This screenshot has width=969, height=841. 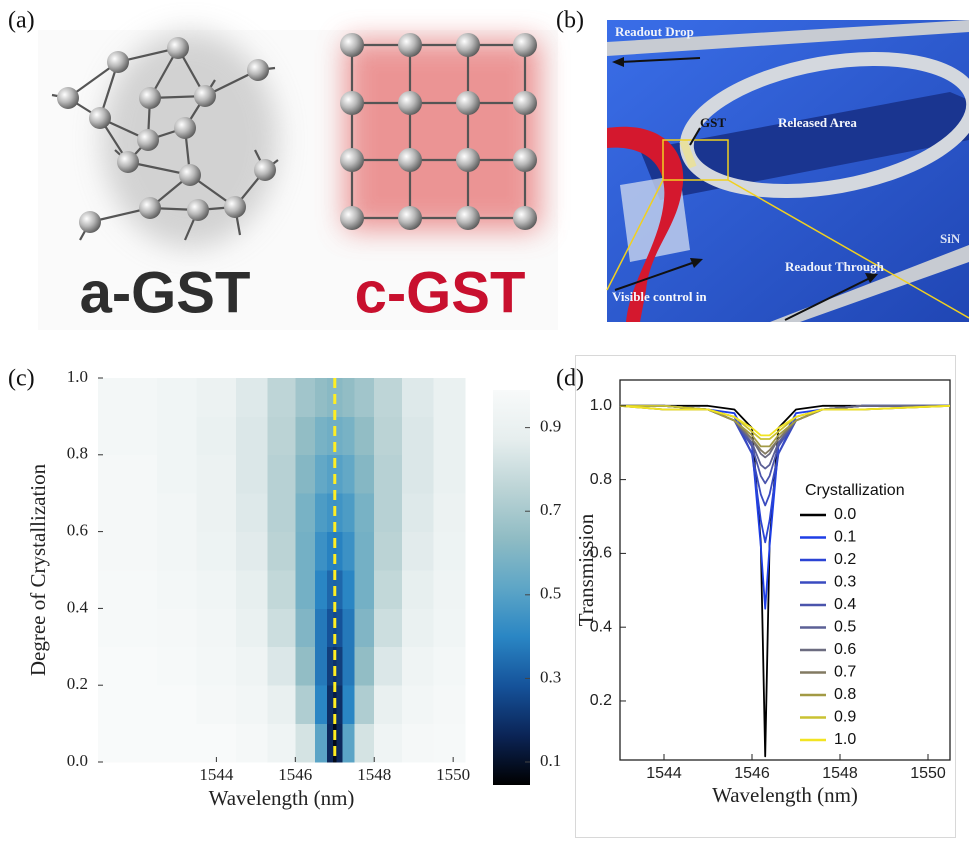 What do you see at coordinates (845, 739) in the screenshot?
I see `legend-label: 1.0` at bounding box center [845, 739].